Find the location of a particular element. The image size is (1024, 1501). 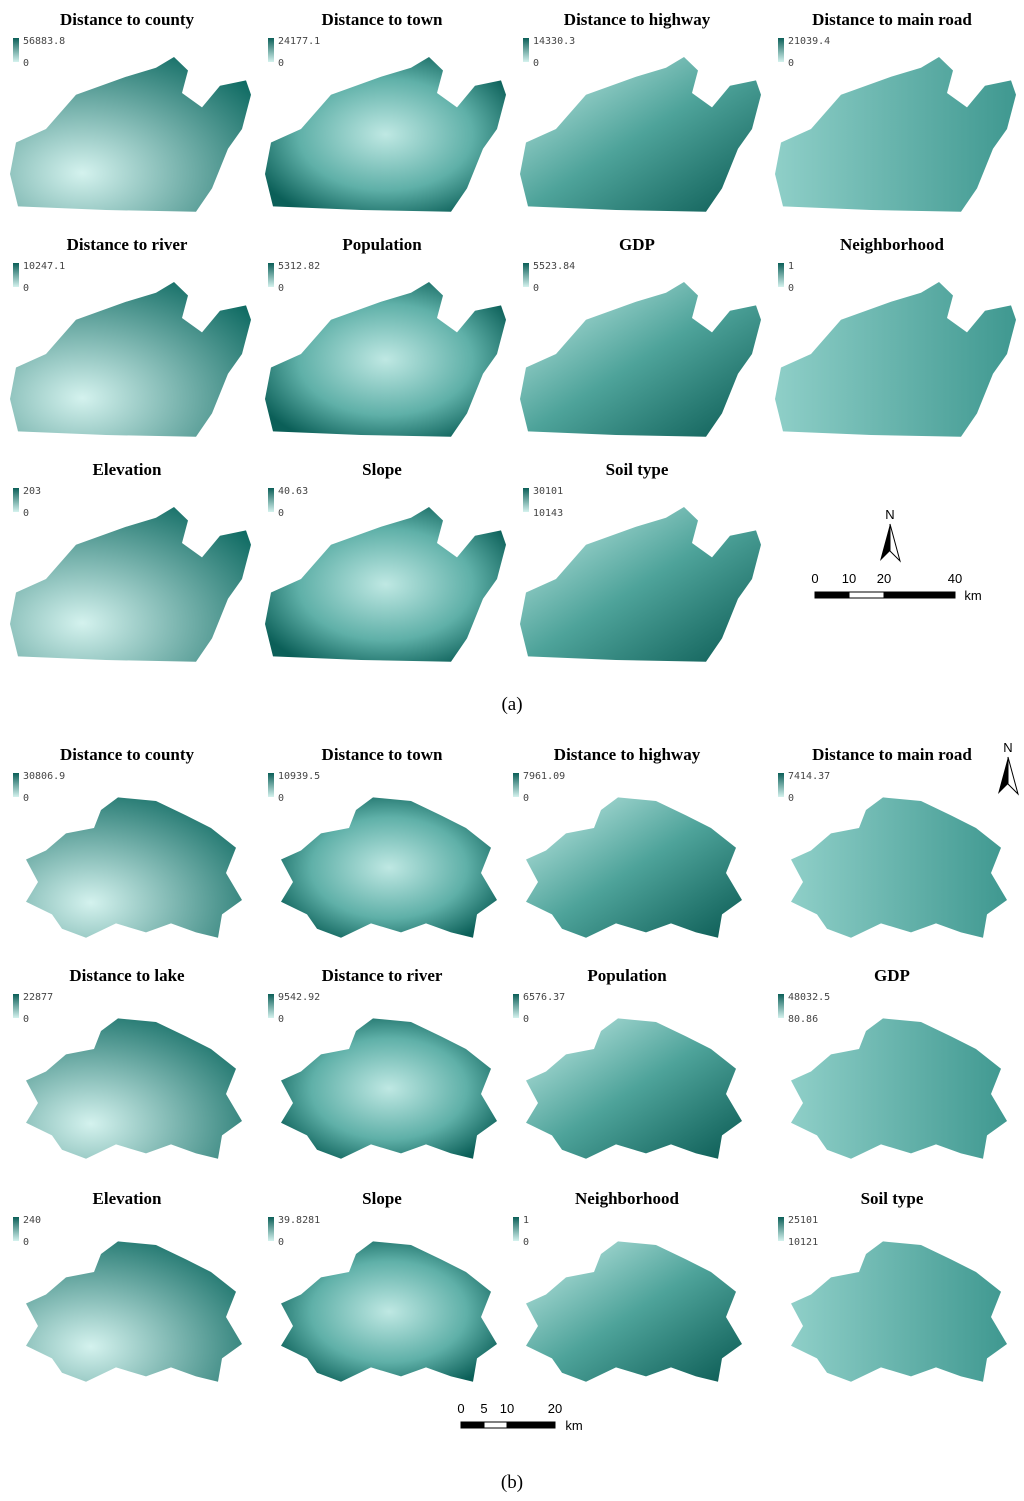

legend-max: 40.63 is located at coordinates (293, 491).